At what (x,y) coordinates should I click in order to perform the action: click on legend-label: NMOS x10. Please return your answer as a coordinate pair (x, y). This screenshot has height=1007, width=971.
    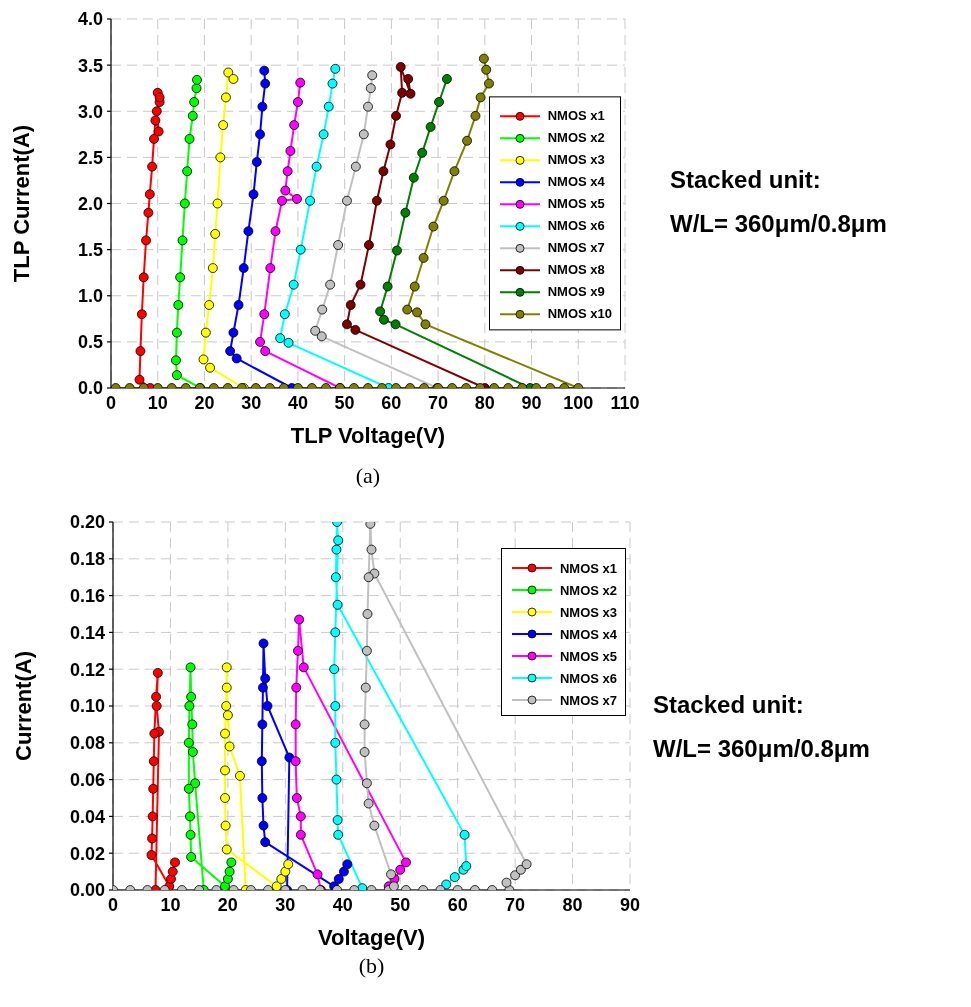
    Looking at the image, I should click on (579, 314).